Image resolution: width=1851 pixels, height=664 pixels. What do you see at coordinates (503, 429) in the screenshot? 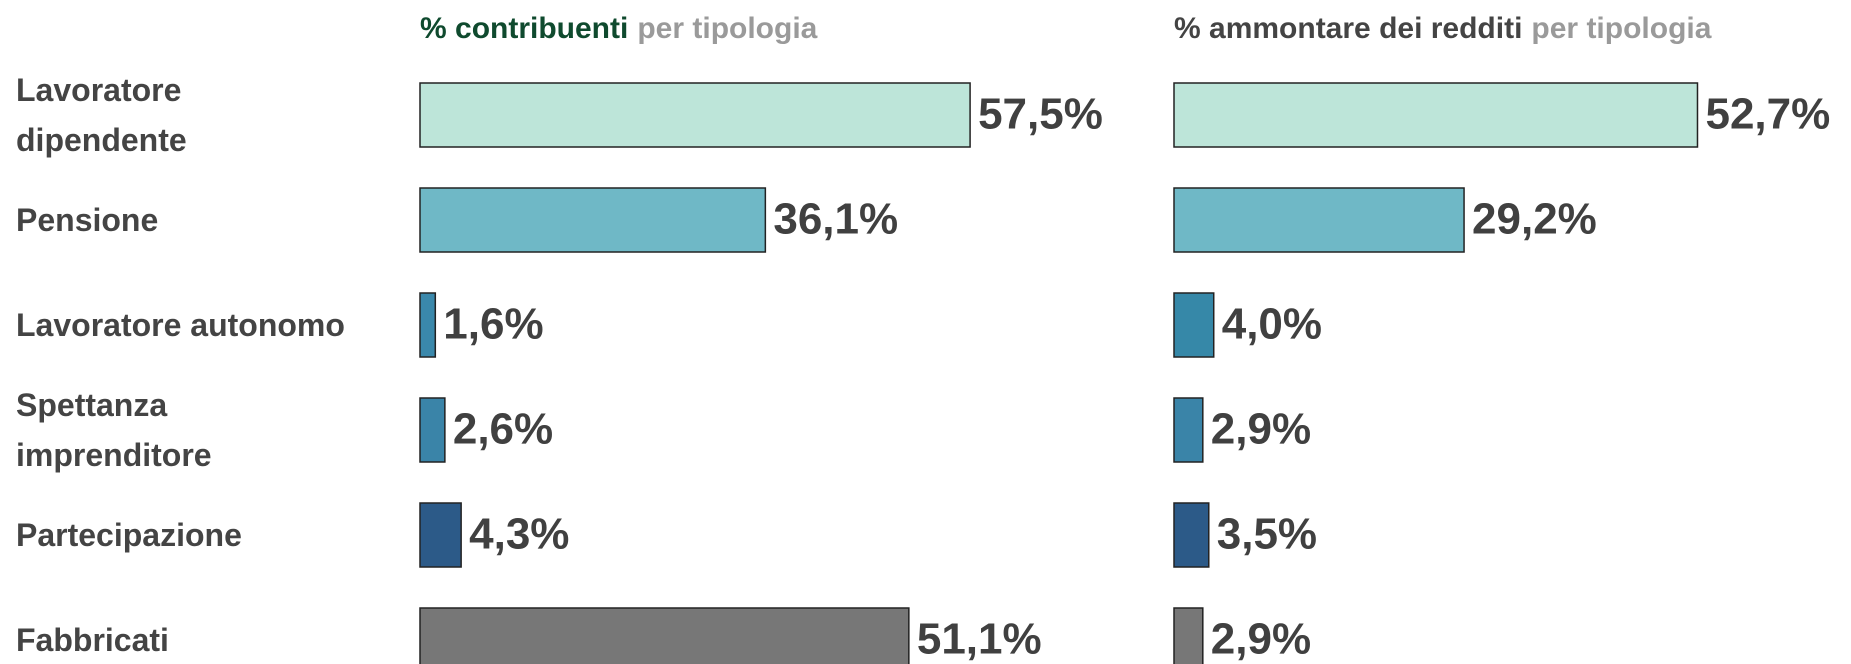
I see `value-label: 2,6%` at bounding box center [503, 429].